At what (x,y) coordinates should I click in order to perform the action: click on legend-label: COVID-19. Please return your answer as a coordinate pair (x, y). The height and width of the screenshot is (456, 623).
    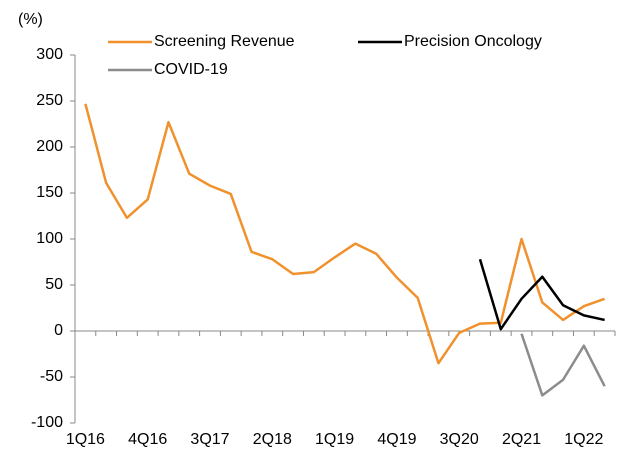
    Looking at the image, I should click on (191, 69).